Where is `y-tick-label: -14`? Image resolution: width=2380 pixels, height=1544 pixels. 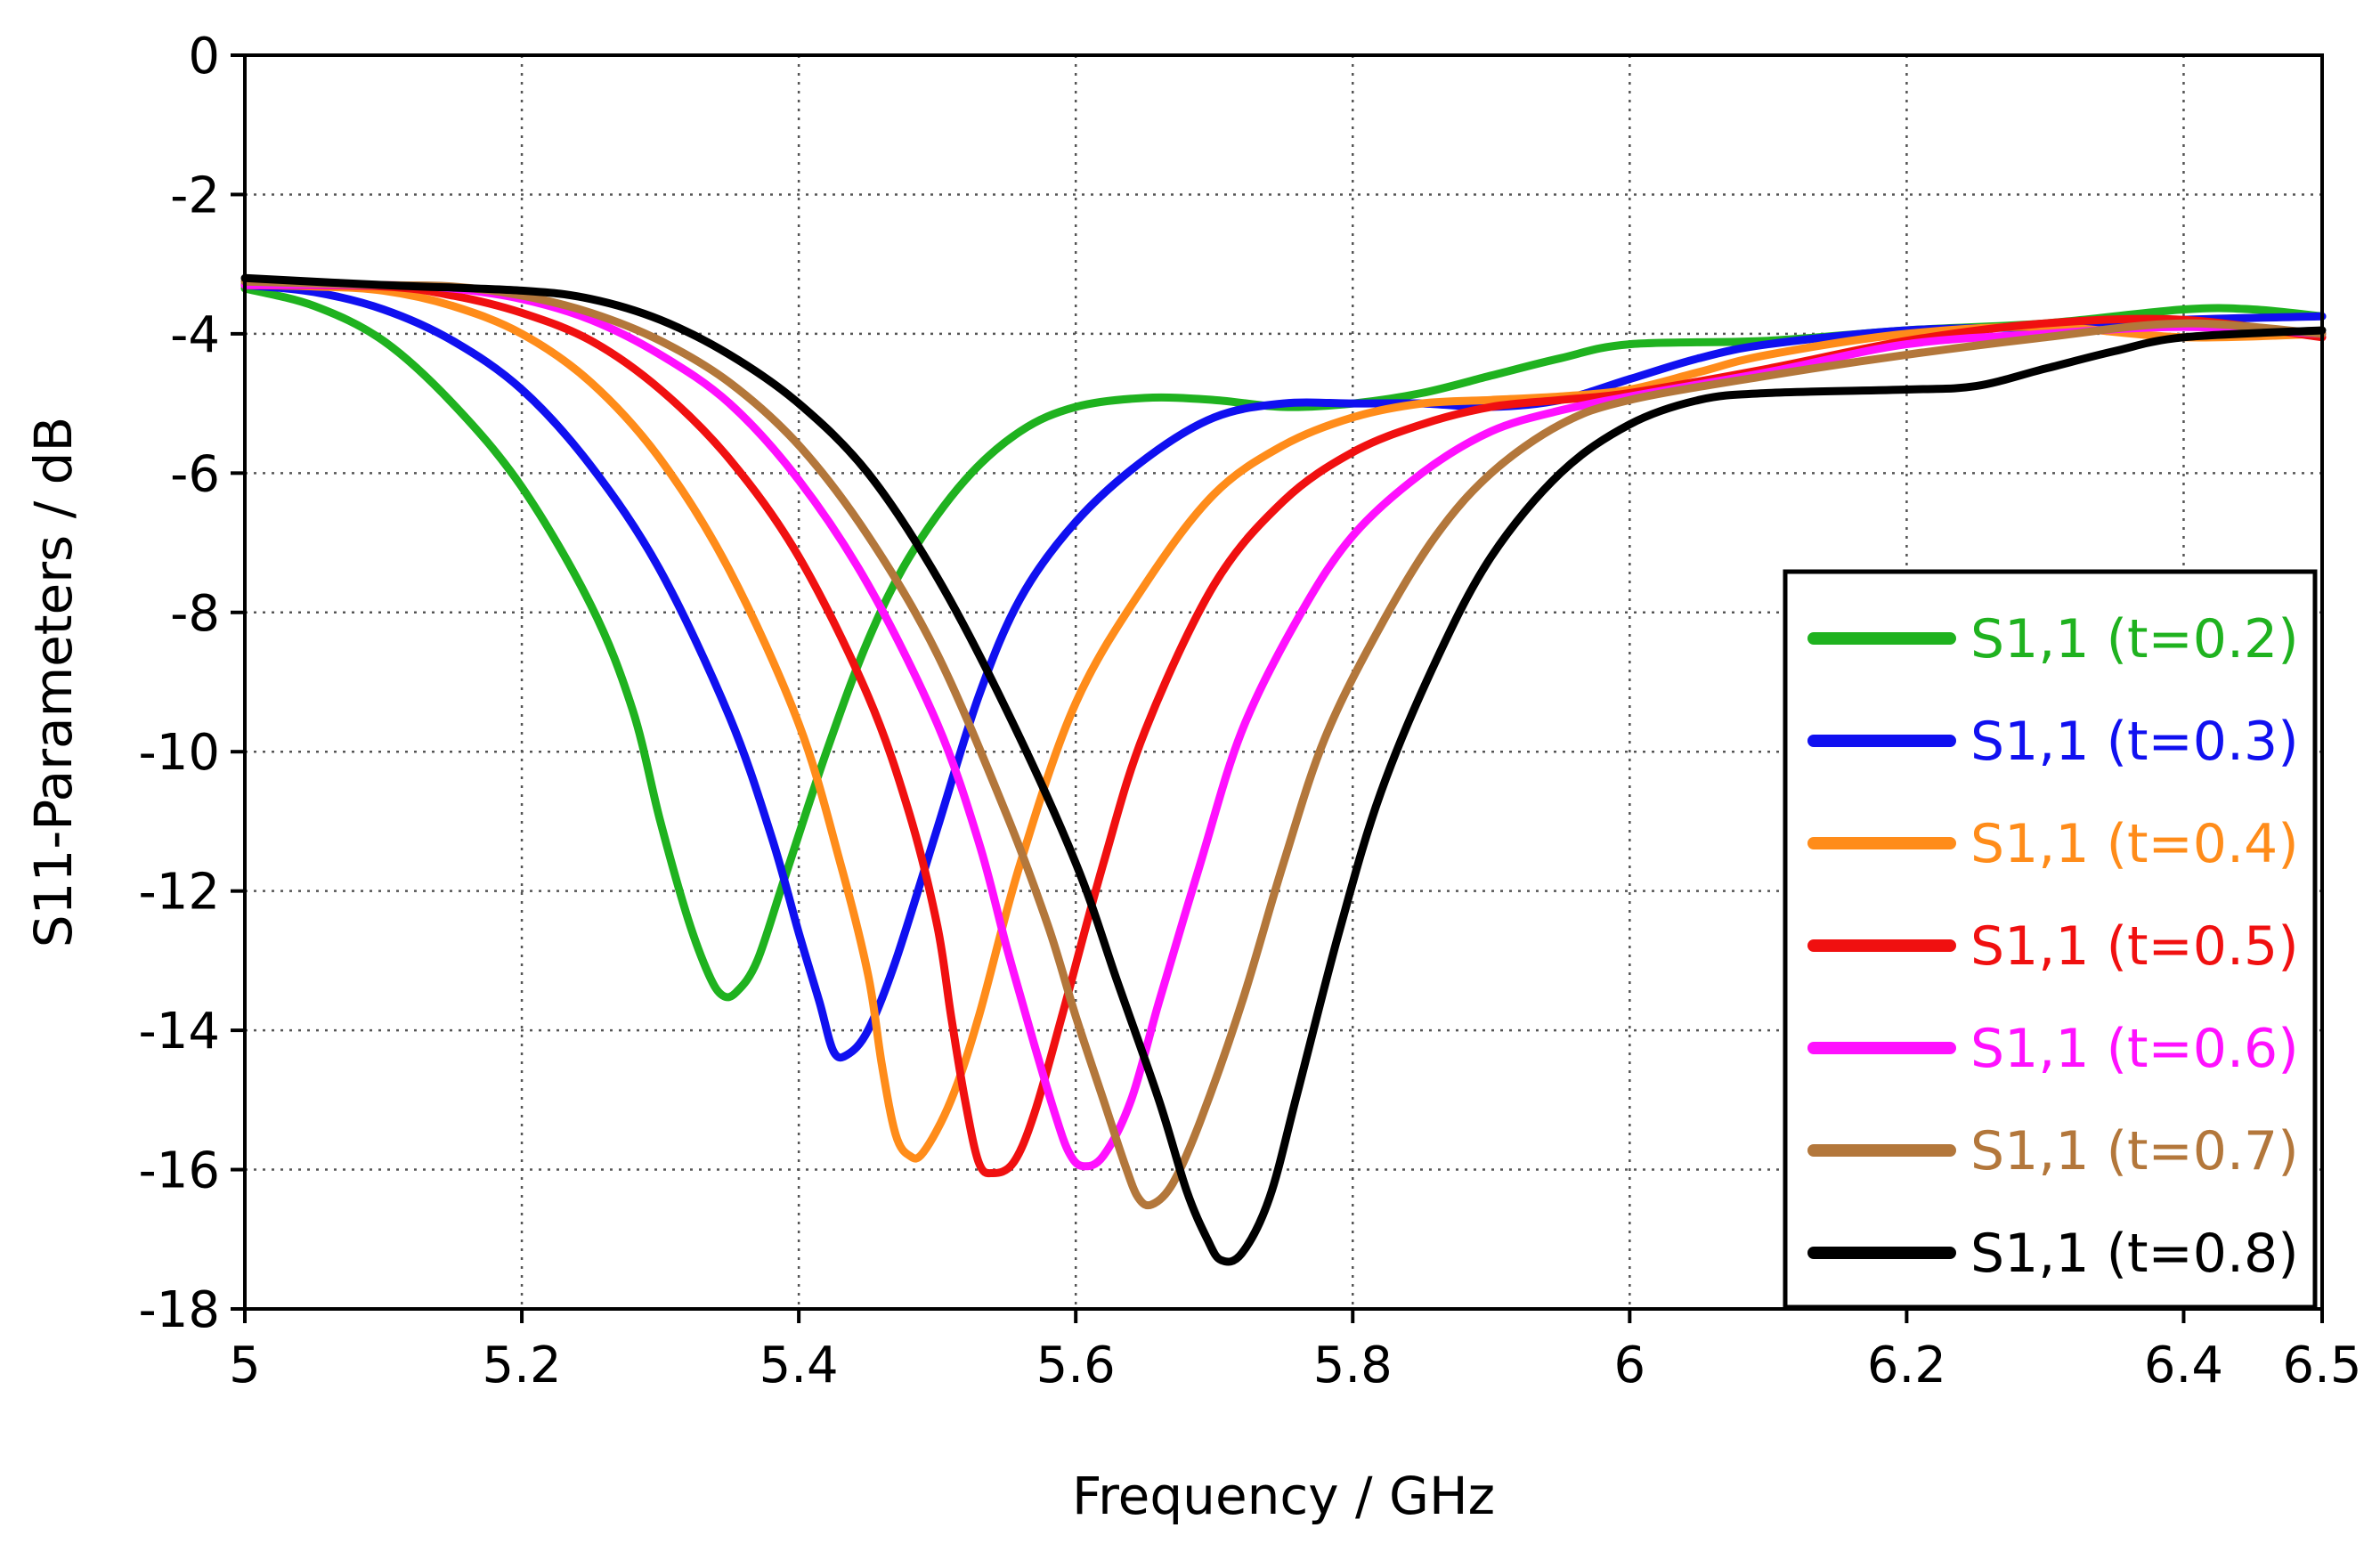 y-tick-label: -14 is located at coordinates (179, 1031).